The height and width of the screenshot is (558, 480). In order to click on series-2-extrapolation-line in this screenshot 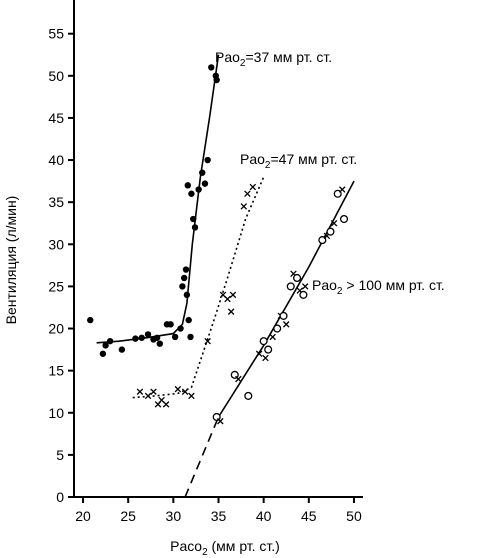, I will do `click(202, 457)`.